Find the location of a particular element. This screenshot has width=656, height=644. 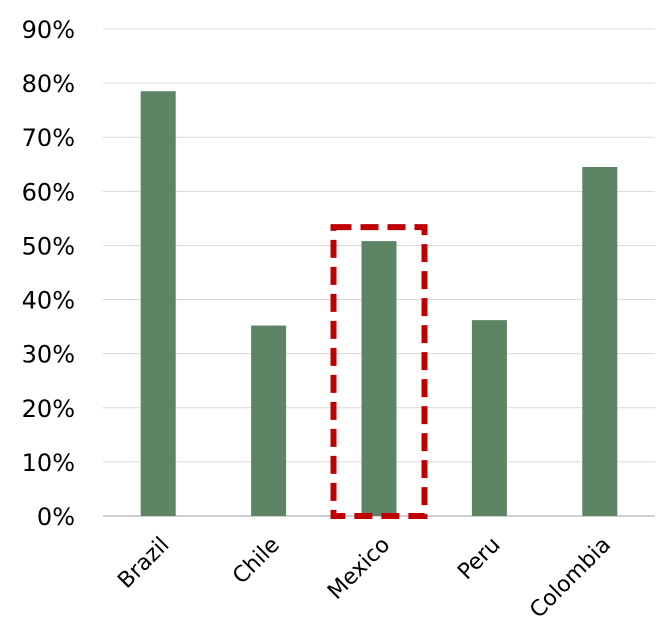

bar-mexico is located at coordinates (379, 379).